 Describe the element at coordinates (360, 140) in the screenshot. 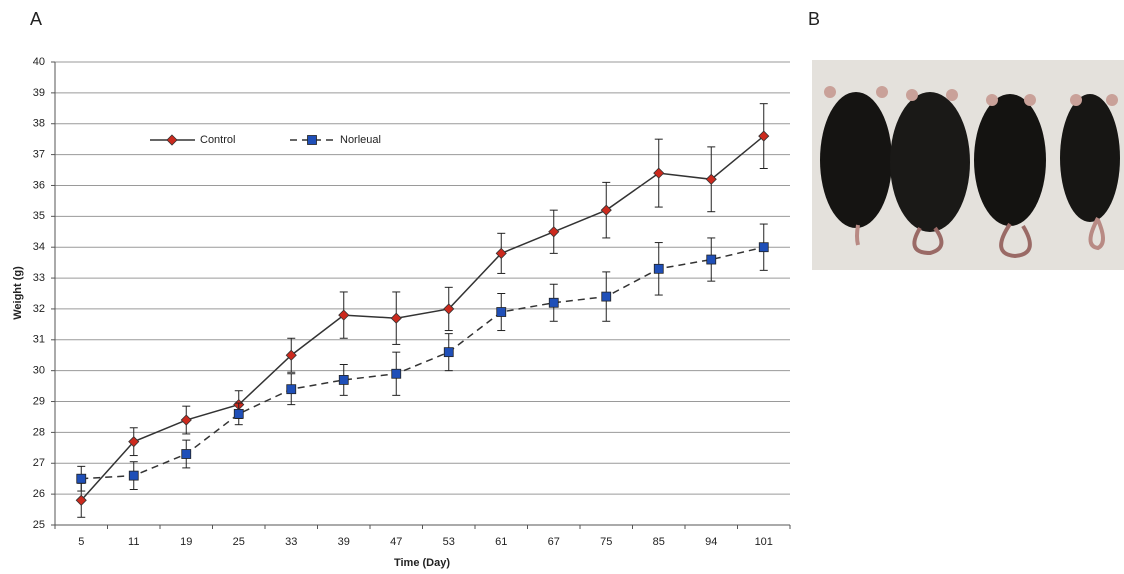

I see `legend-label: Norleual` at that location.